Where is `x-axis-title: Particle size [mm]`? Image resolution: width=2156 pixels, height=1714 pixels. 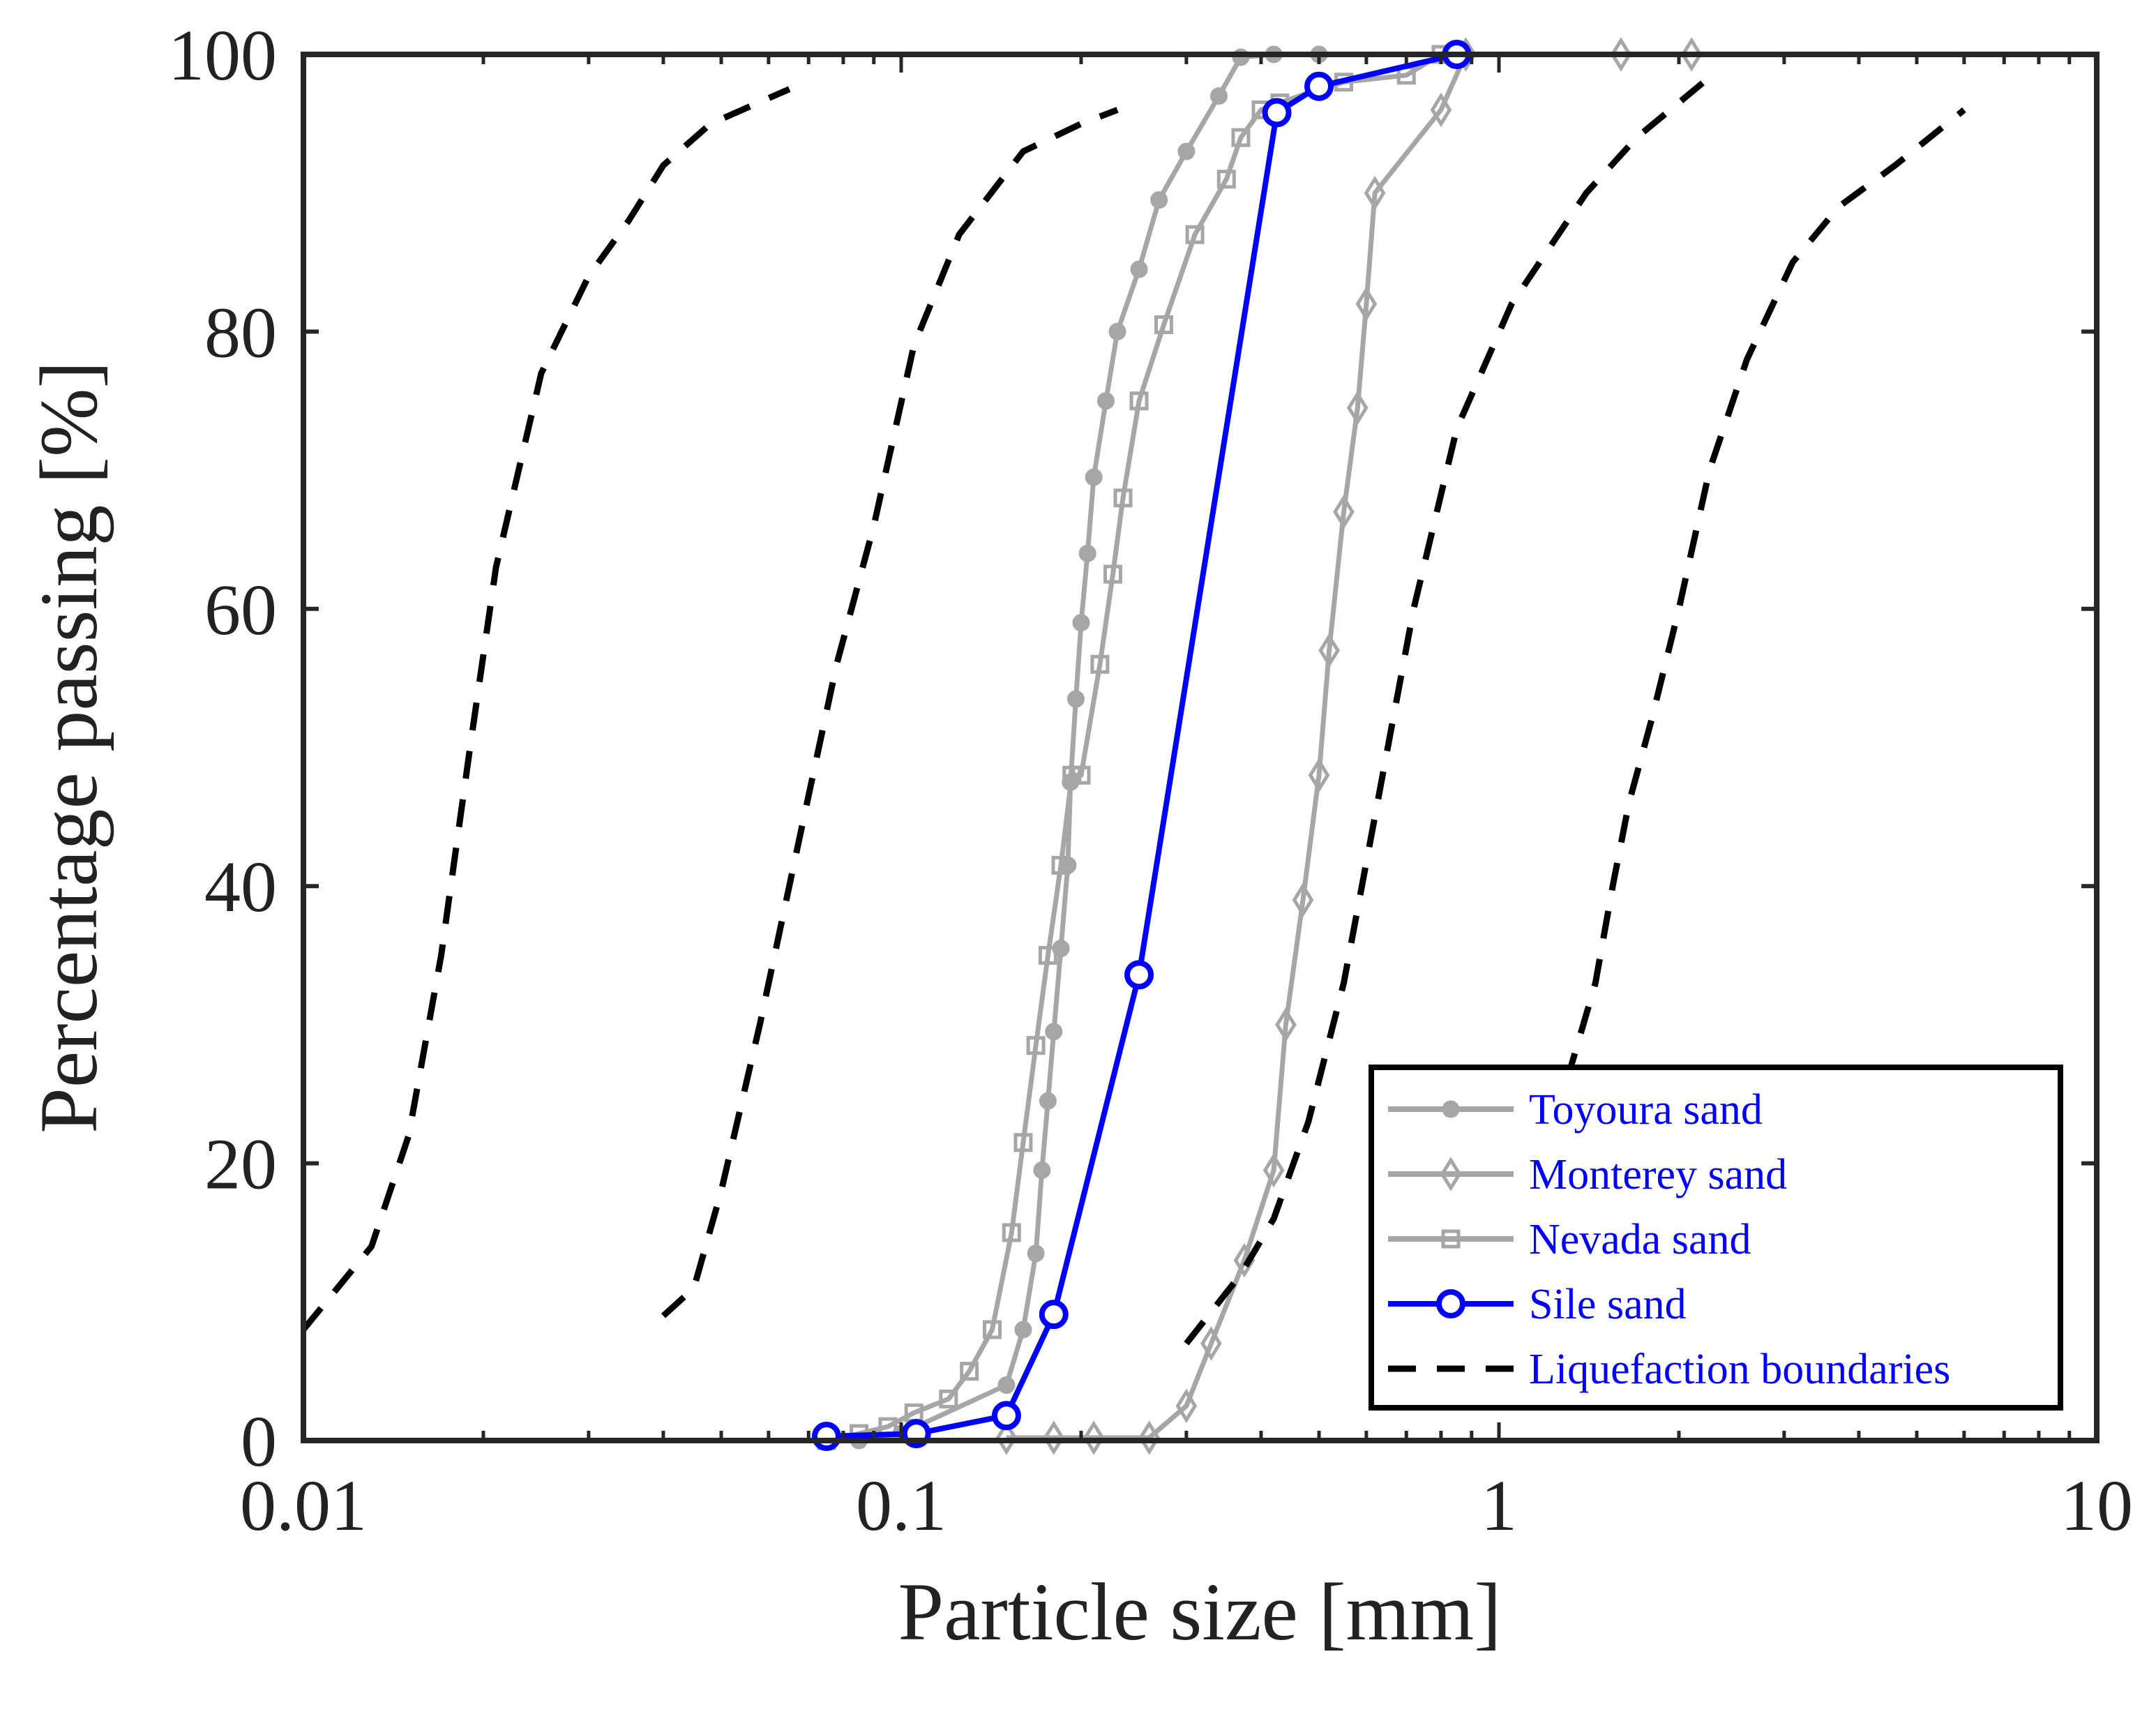 x-axis-title: Particle size [mm] is located at coordinates (1199, 1612).